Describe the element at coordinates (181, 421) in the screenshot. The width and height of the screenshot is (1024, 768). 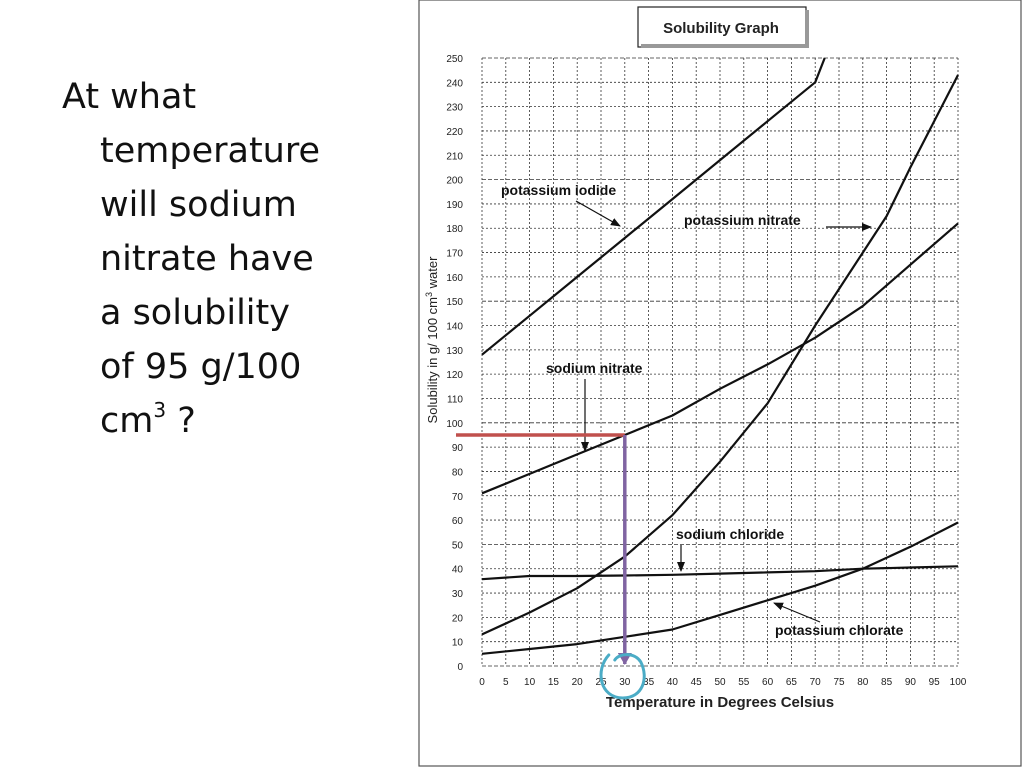
I see `question-mark: ?` at that location.